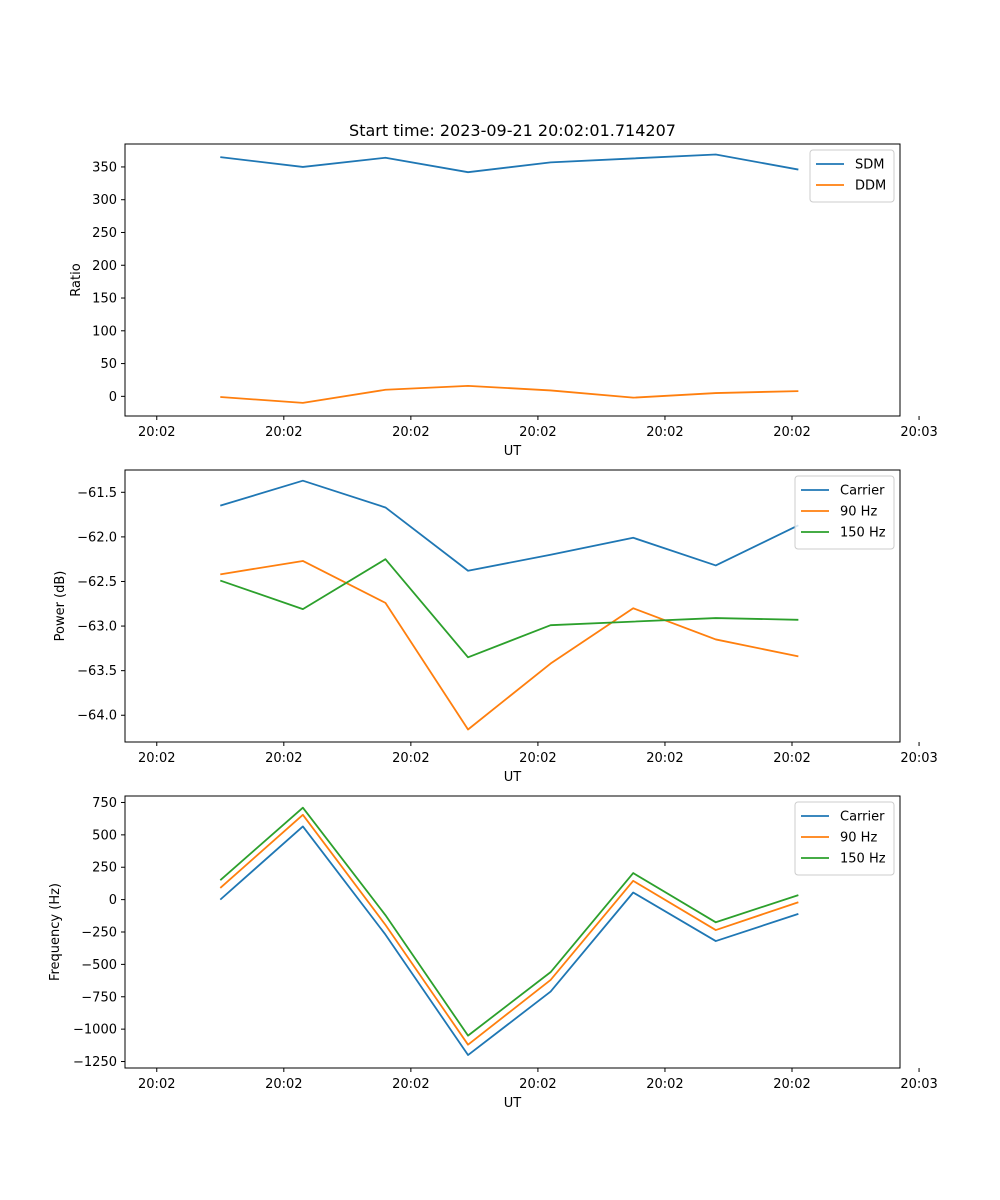 This screenshot has height=1200, width=1000. What do you see at coordinates (104, 266) in the screenshot?
I see `y-tick-label: 200` at bounding box center [104, 266].